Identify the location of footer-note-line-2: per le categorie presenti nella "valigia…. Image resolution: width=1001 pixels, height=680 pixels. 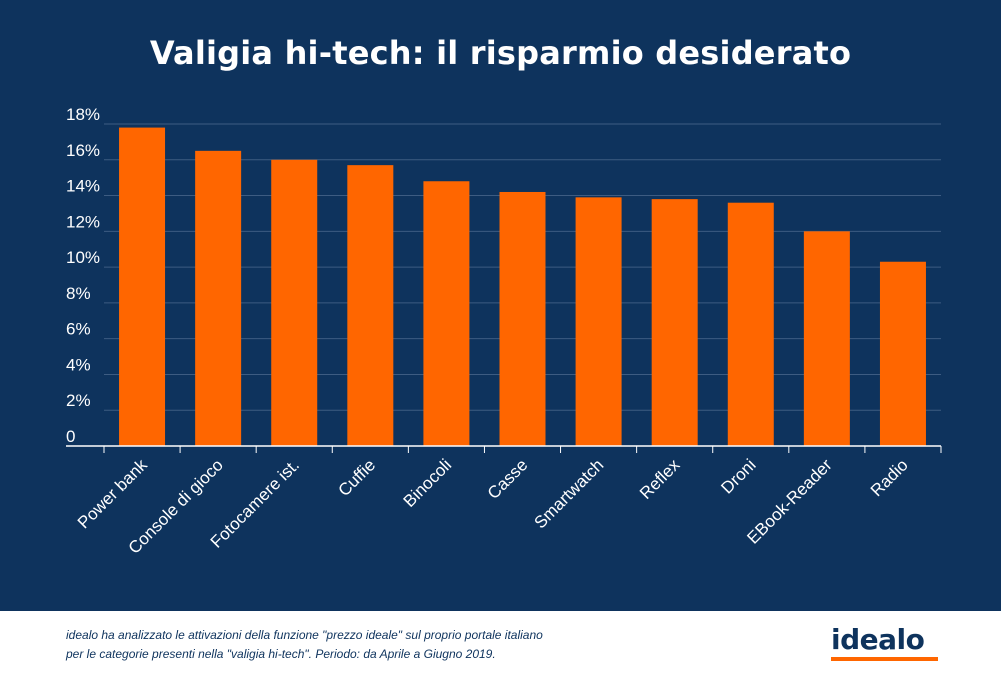
(281, 654).